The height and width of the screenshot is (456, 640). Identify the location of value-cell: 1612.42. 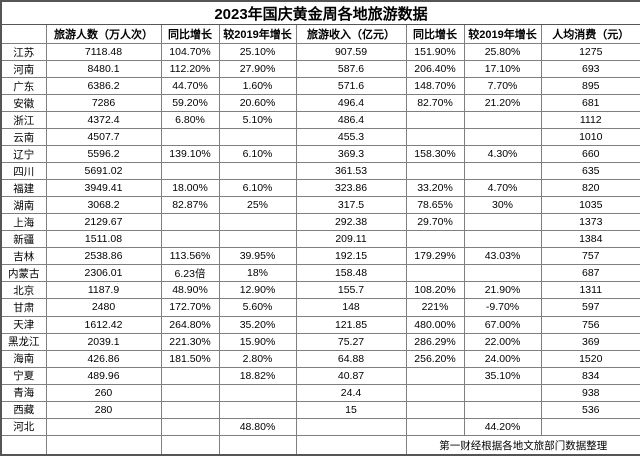
(103, 324).